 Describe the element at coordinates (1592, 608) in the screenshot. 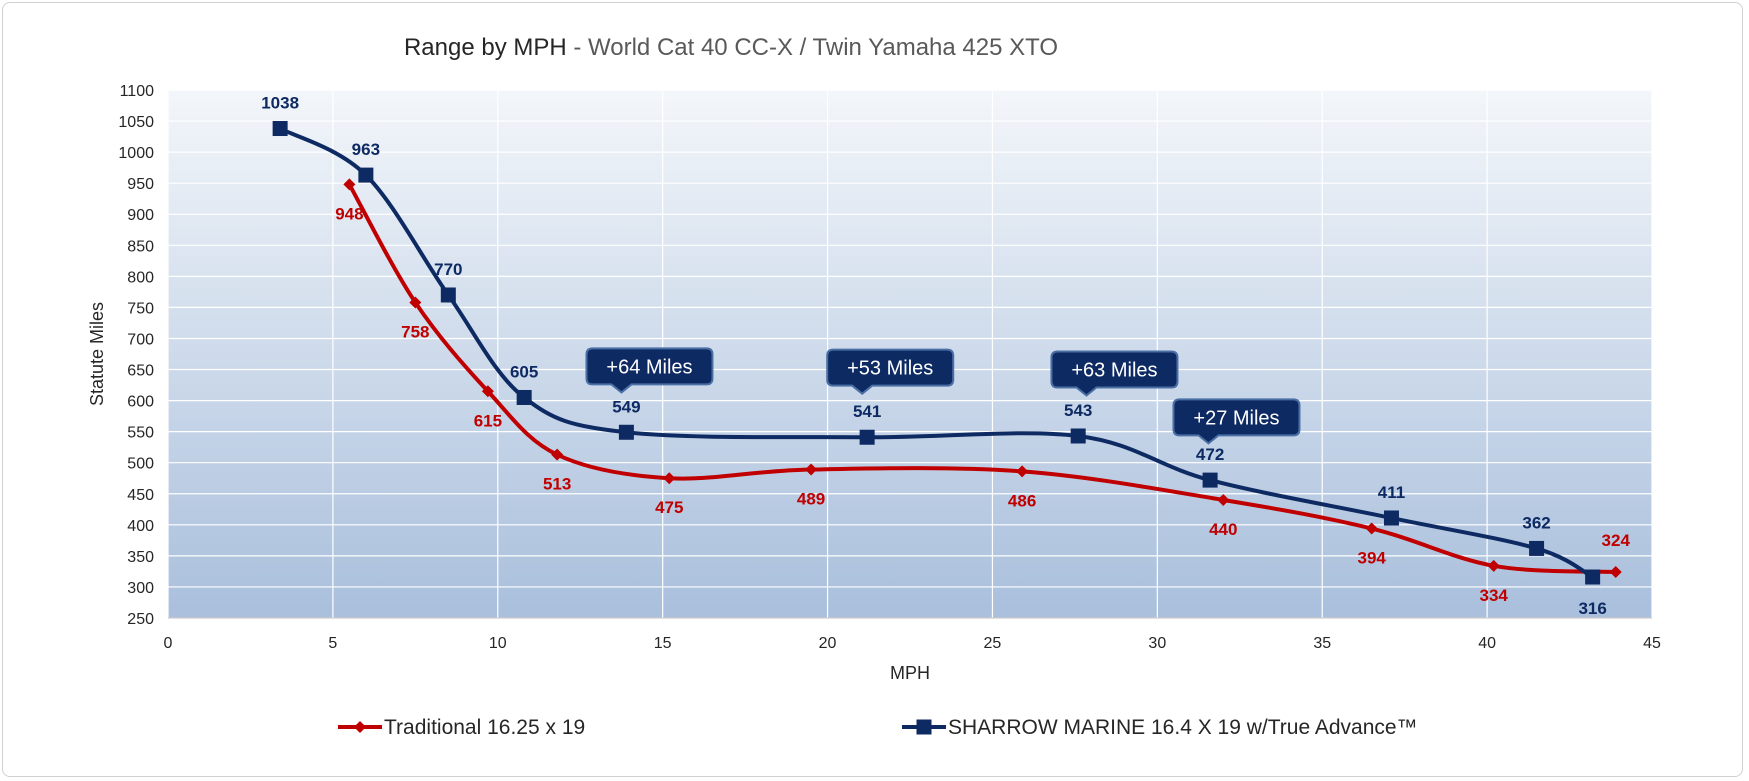

I see `data-label: 316` at that location.